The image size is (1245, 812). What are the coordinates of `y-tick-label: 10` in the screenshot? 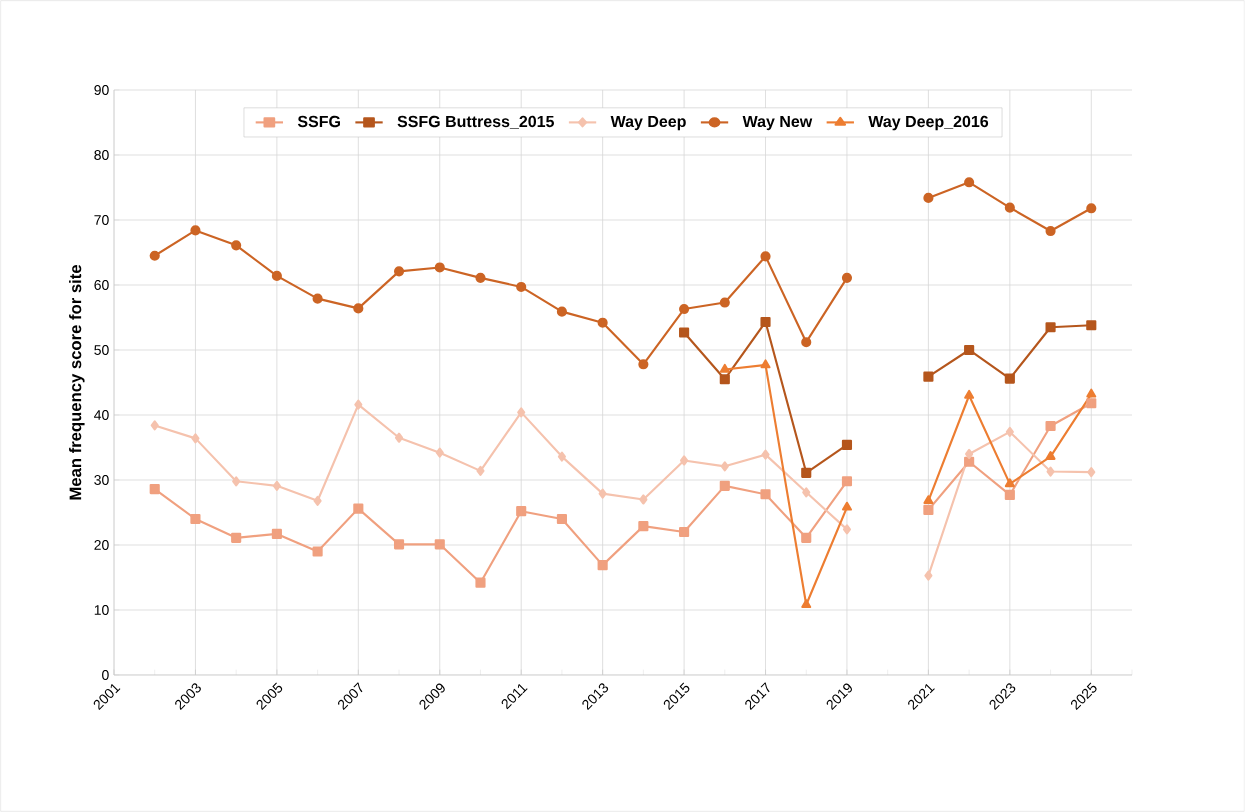 It's located at (101, 610).